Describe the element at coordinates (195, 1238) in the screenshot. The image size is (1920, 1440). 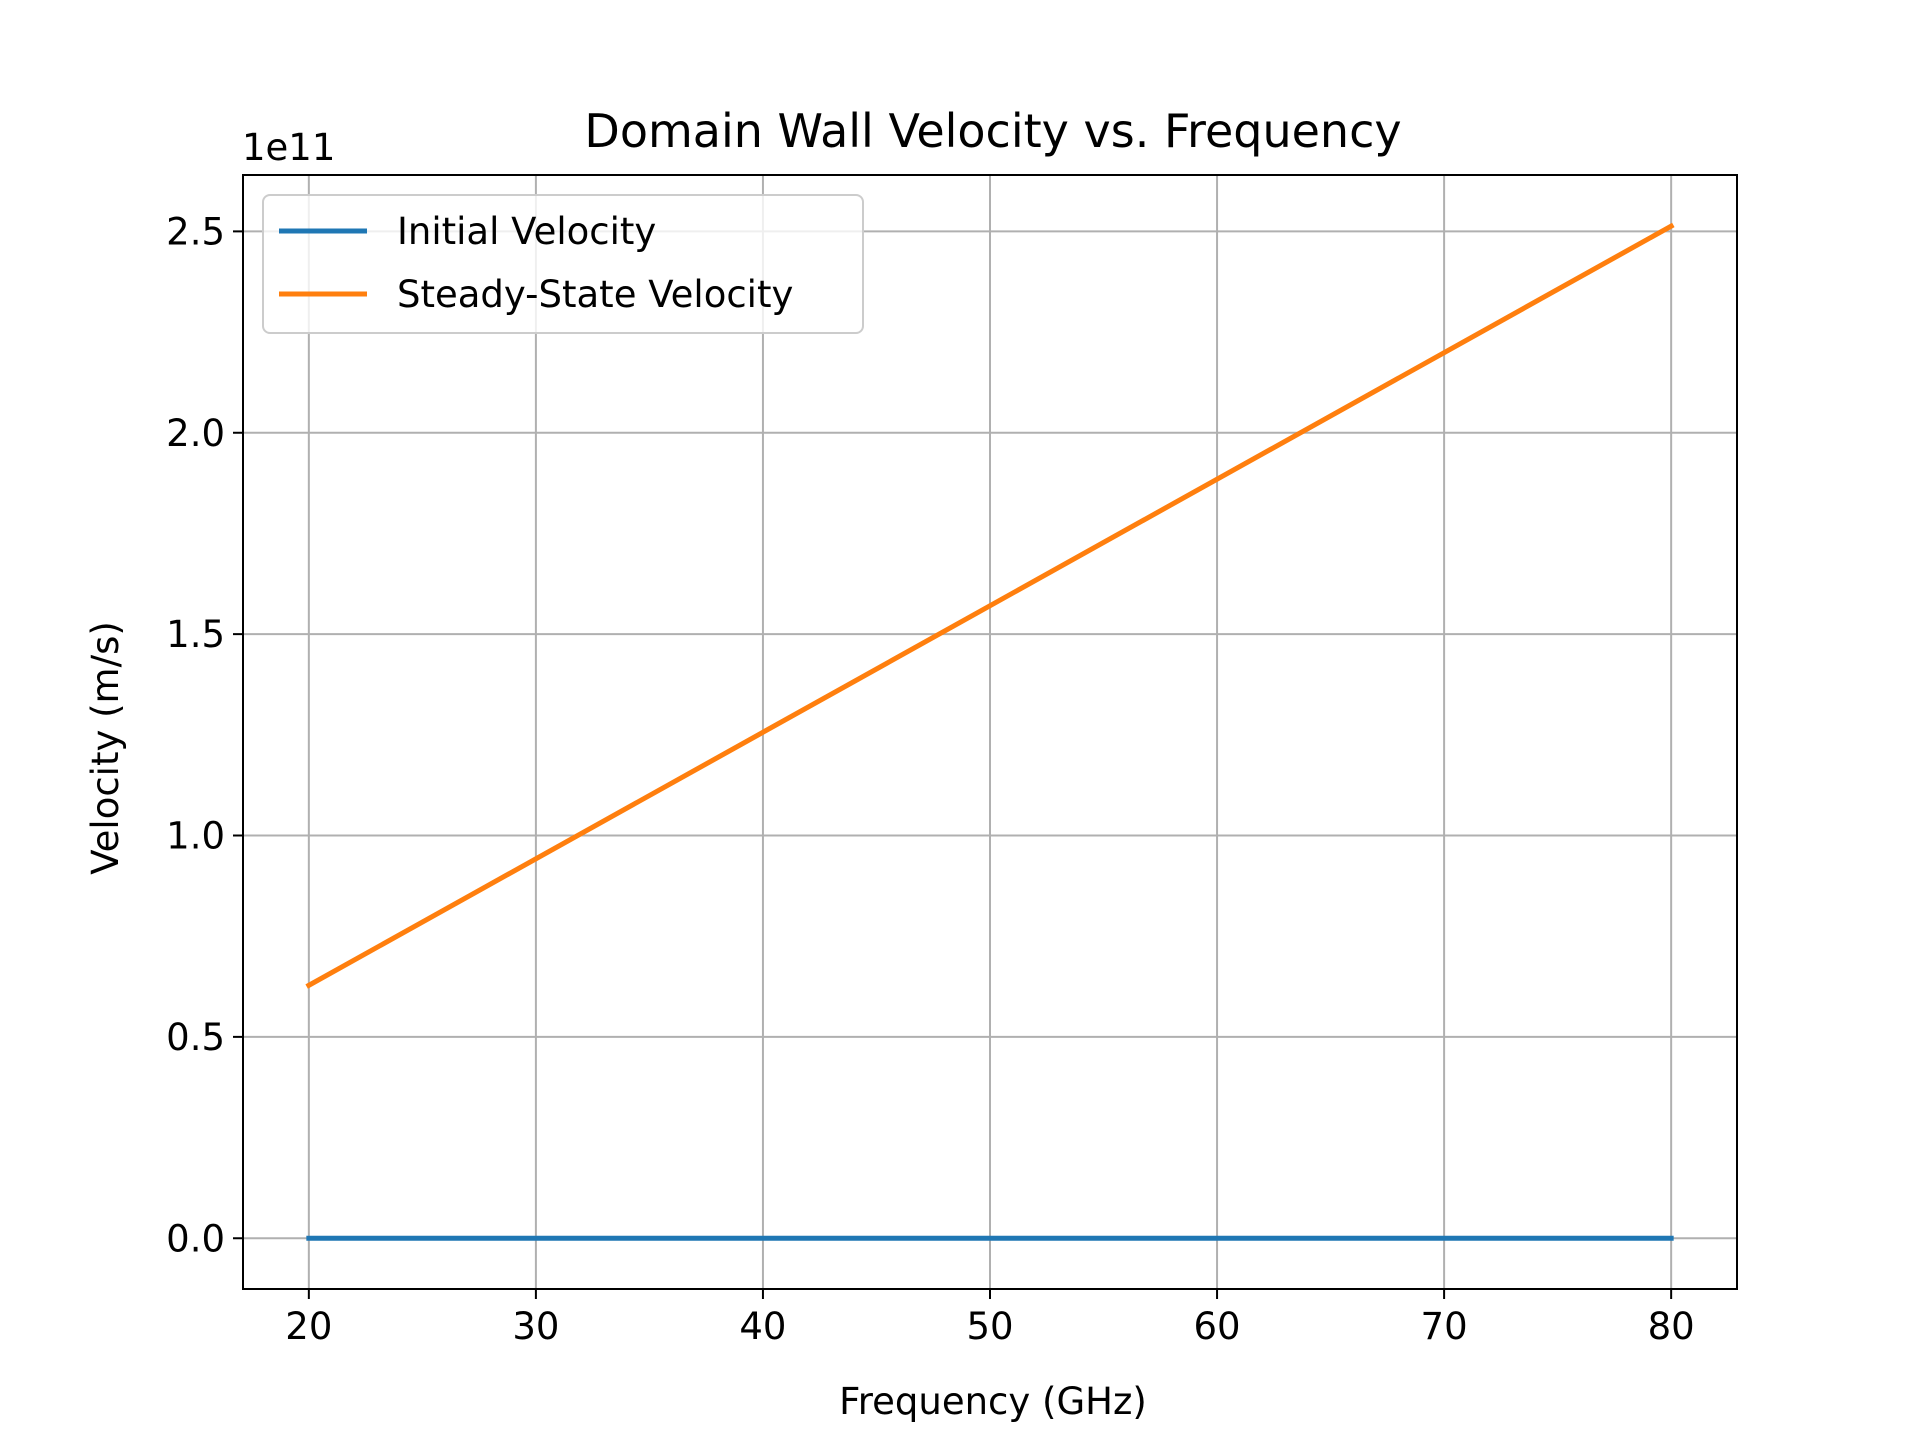
I see `y-tick-label: 0.0` at that location.